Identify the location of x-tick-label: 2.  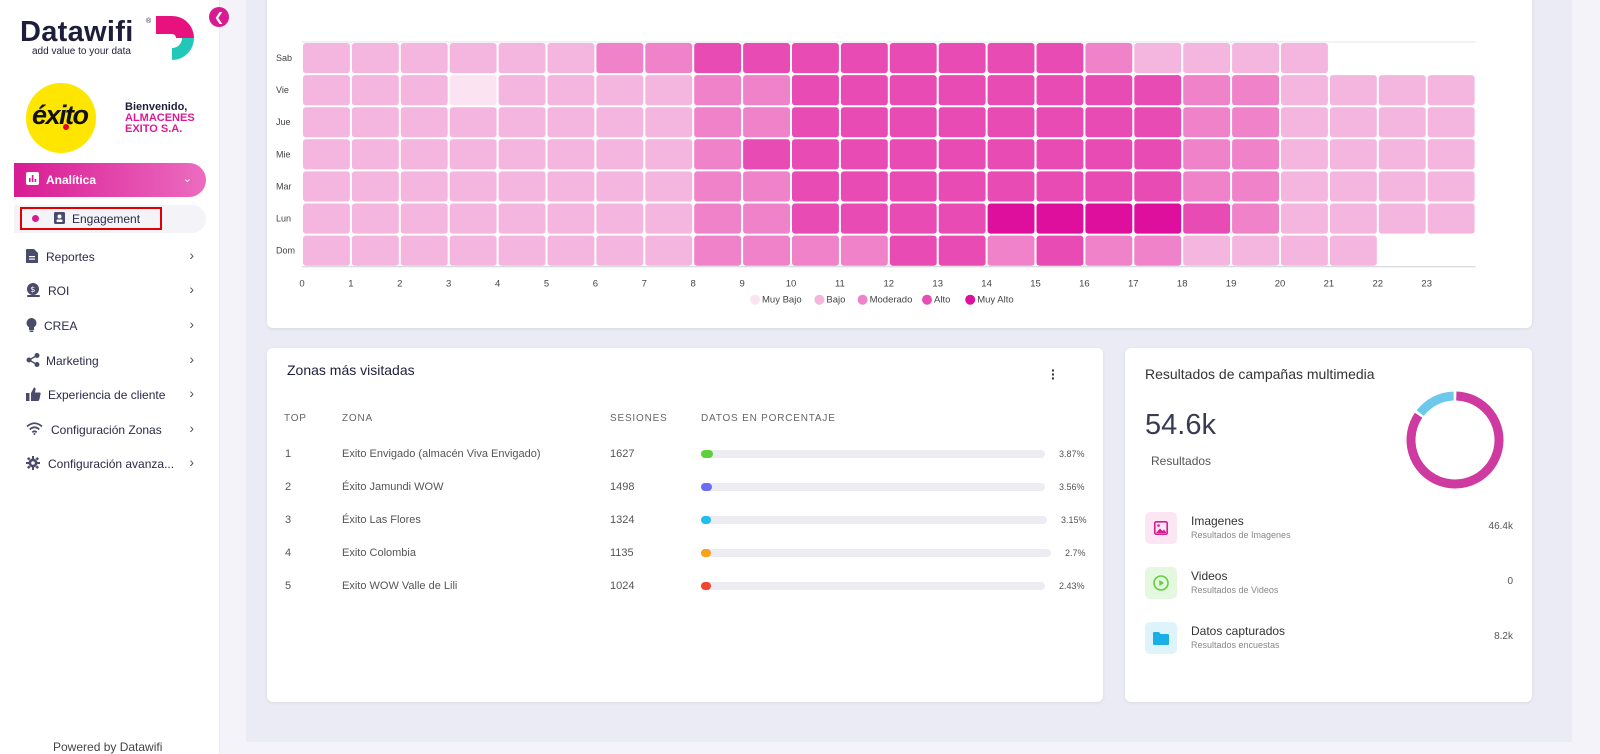
(399, 284).